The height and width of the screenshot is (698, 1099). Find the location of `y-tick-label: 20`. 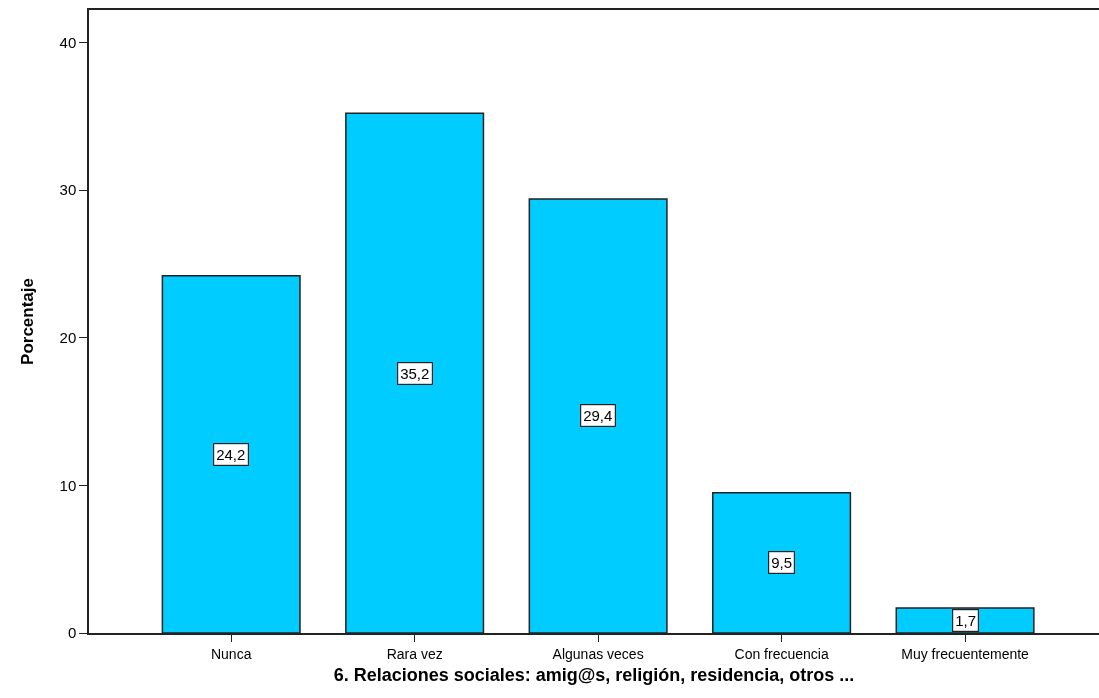

y-tick-label: 20 is located at coordinates (68, 337).